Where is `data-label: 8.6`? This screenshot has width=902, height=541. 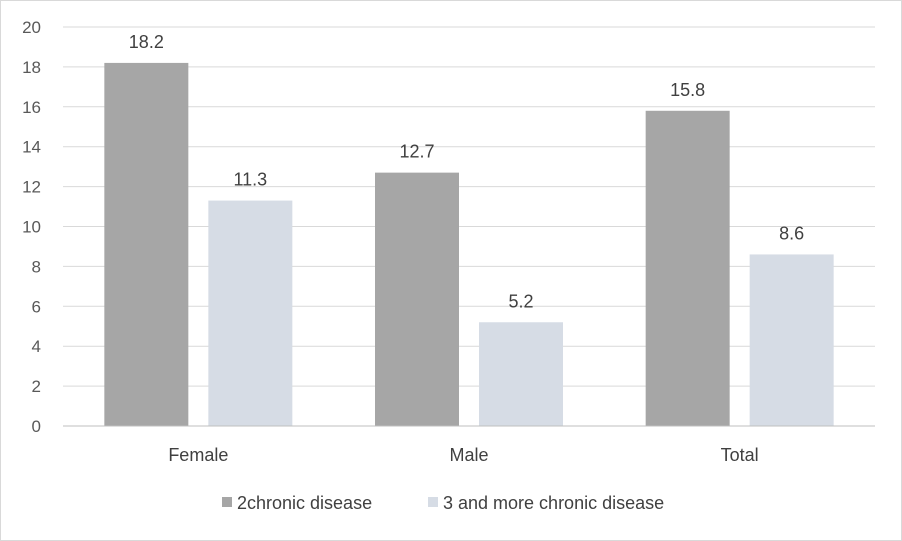 data-label: 8.6 is located at coordinates (791, 233).